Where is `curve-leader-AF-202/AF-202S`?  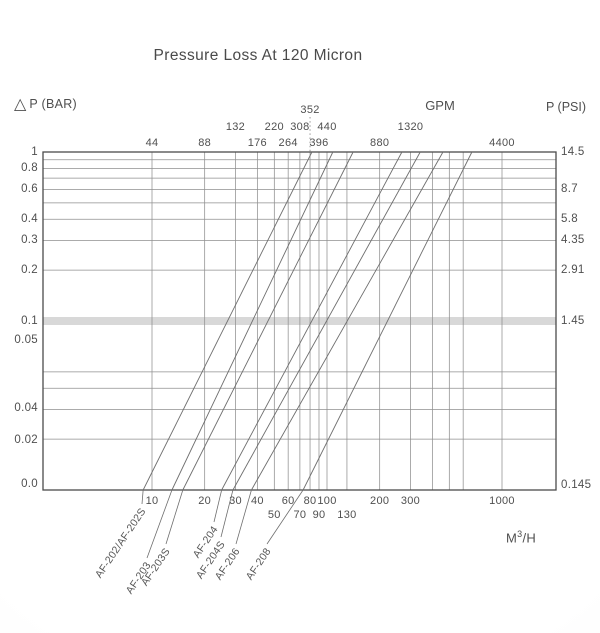
curve-leader-AF-202/AF-202S is located at coordinates (142, 497).